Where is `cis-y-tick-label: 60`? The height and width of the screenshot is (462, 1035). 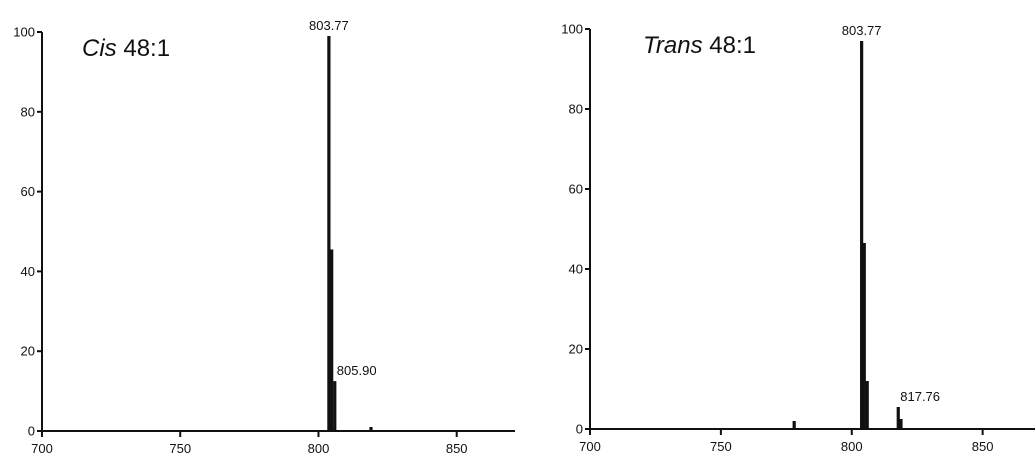
cis-y-tick-label: 60 is located at coordinates (28, 191).